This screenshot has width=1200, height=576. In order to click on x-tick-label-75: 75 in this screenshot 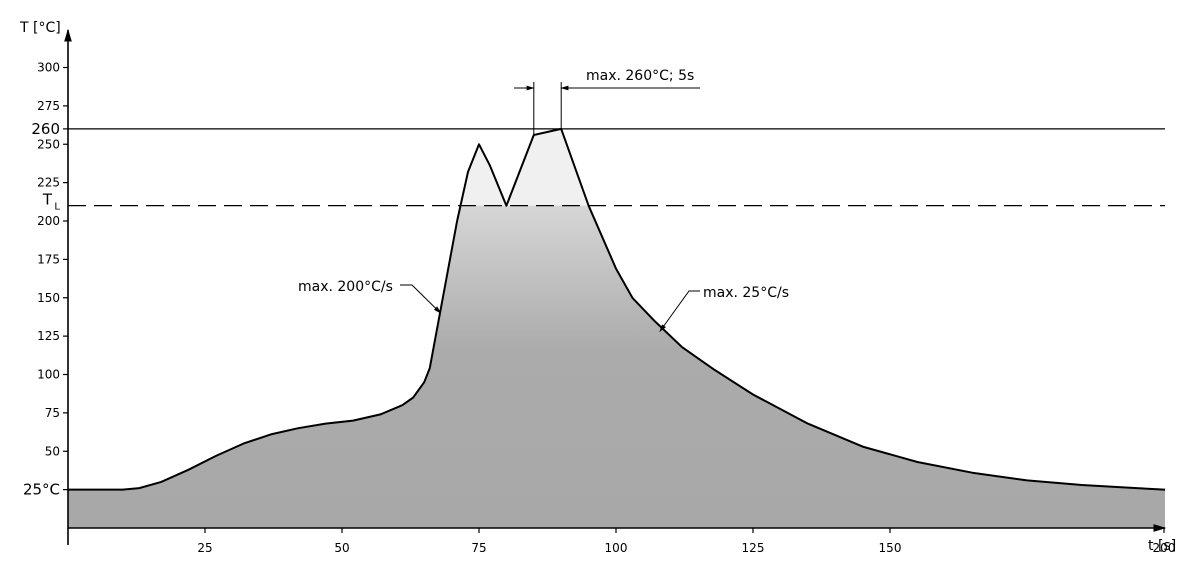, I will do `click(478, 548)`.